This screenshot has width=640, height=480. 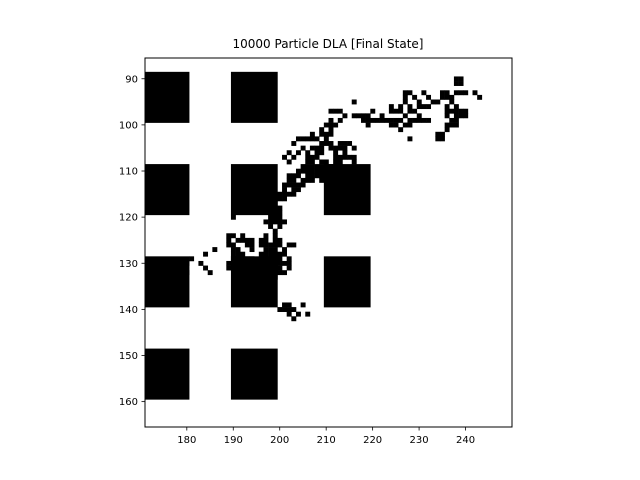 What do you see at coordinates (279, 440) in the screenshot?
I see `x-tick-label: 200` at bounding box center [279, 440].